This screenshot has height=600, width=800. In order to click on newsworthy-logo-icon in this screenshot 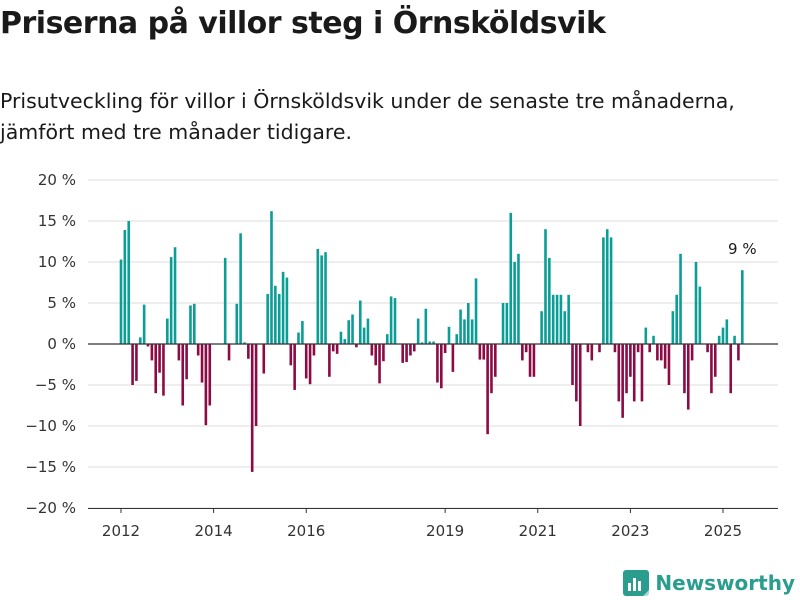, I will do `click(636, 583)`.